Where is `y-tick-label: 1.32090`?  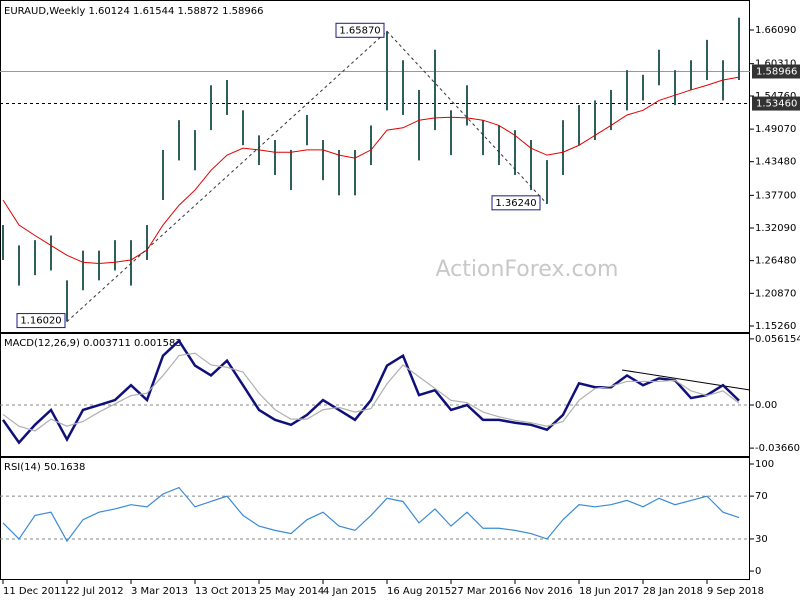
y-tick-label: 1.32090 is located at coordinates (775, 228).